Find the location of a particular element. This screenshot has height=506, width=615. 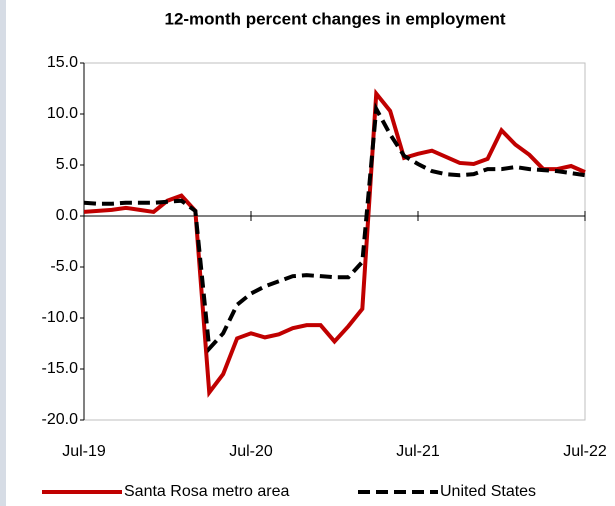

x-tick-label: Jul-20 is located at coordinates (251, 451).